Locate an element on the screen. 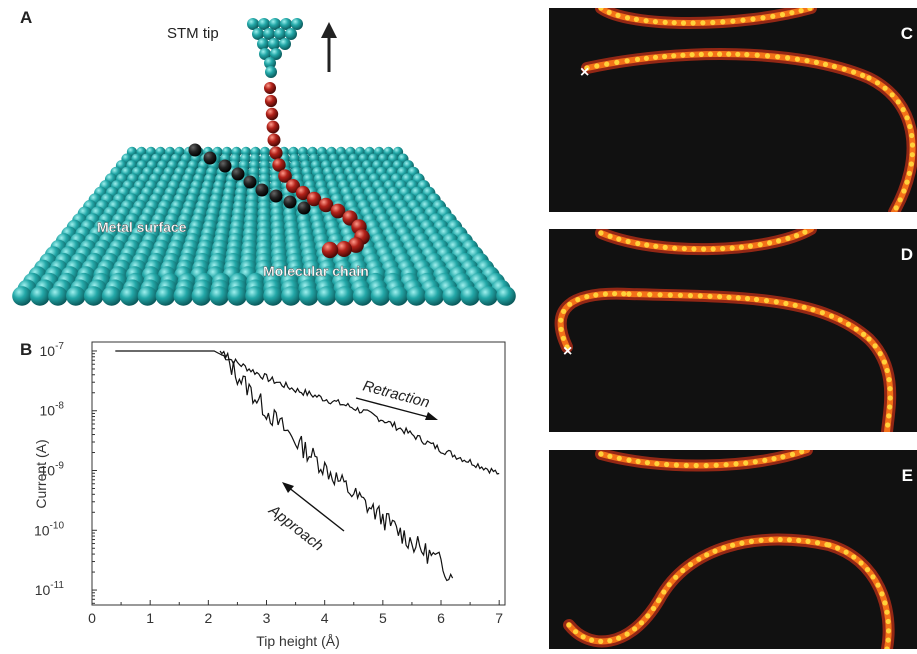 This screenshot has height=654, width=917. x-tick-label: 1 is located at coordinates (150, 618).